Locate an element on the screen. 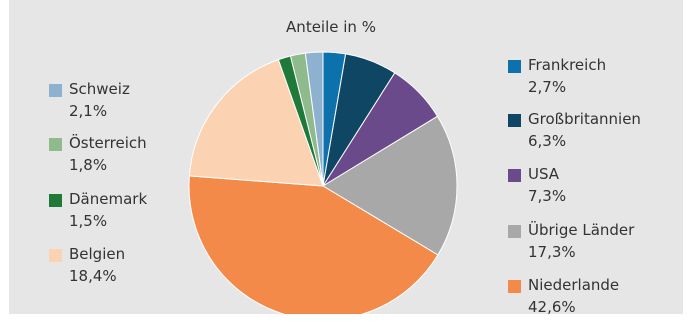 The image size is (692, 326). legend-label: Belgien is located at coordinates (97, 254).